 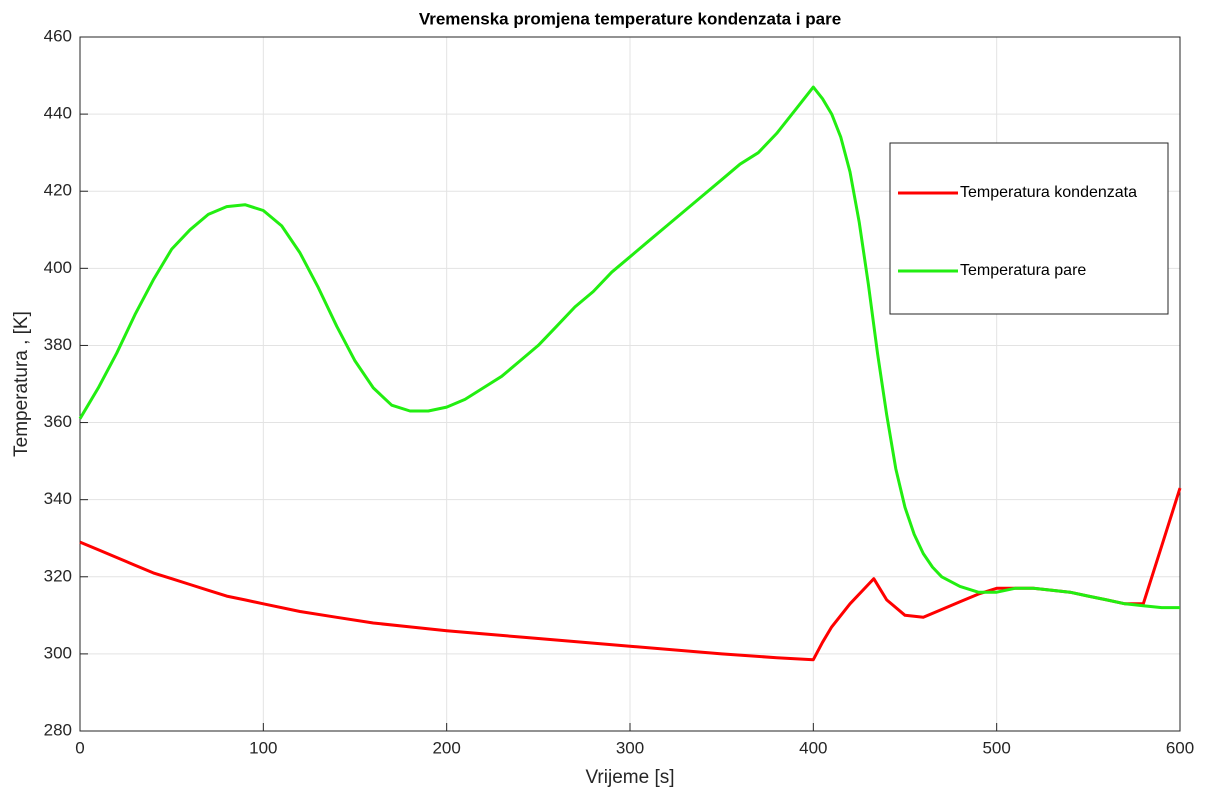 I want to click on x-tick-label: 400, so click(x=813, y=747).